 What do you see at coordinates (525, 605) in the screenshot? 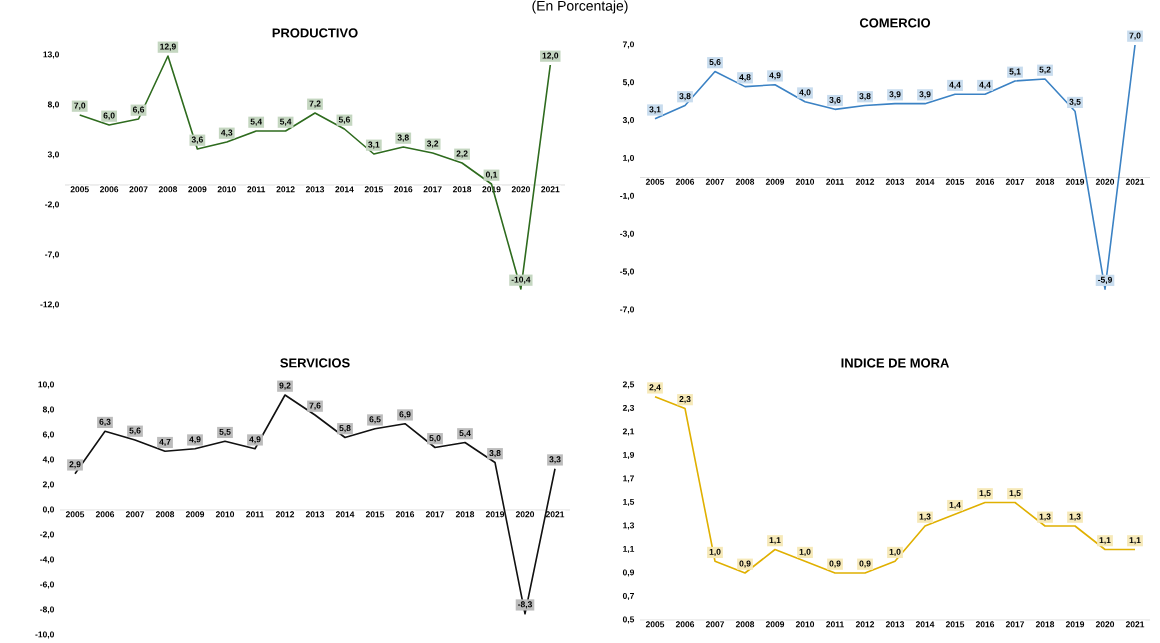
I see `data-label: -8,3` at bounding box center [525, 605].